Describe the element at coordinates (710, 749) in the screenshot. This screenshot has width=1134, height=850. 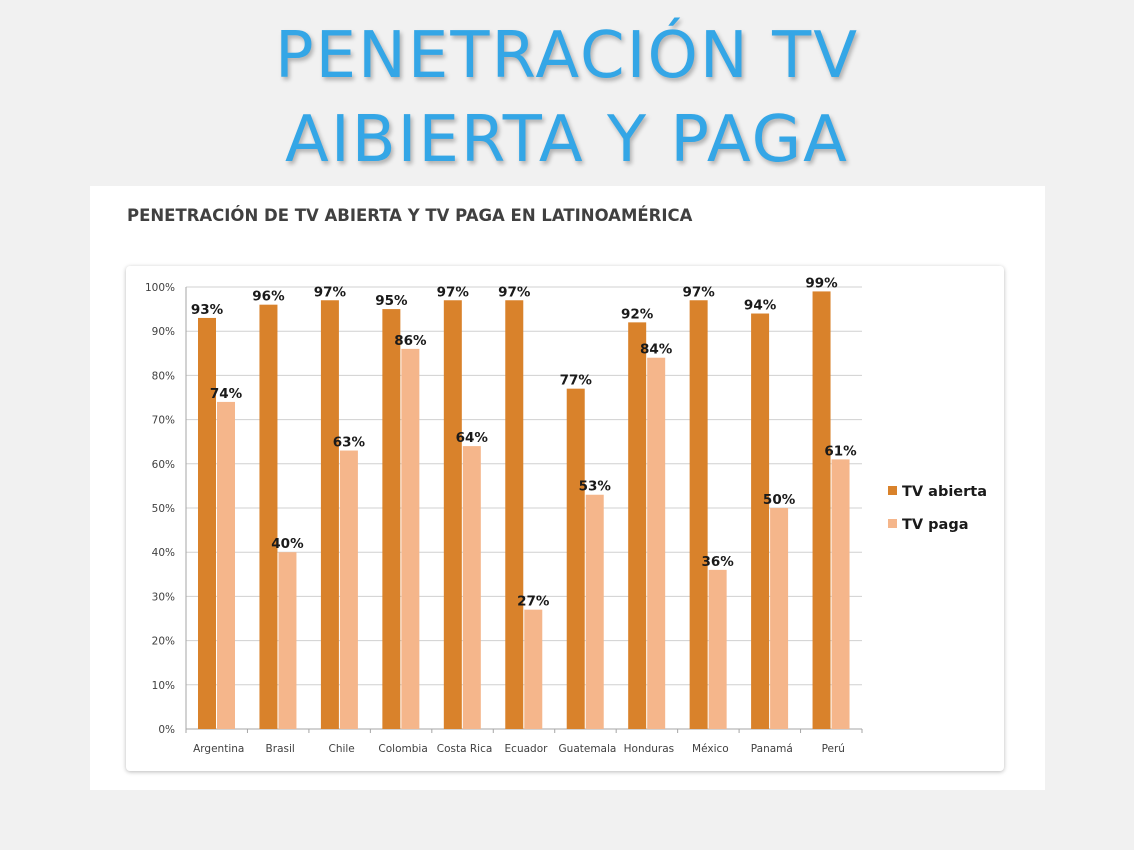
I see `x-tick-label: México` at that location.